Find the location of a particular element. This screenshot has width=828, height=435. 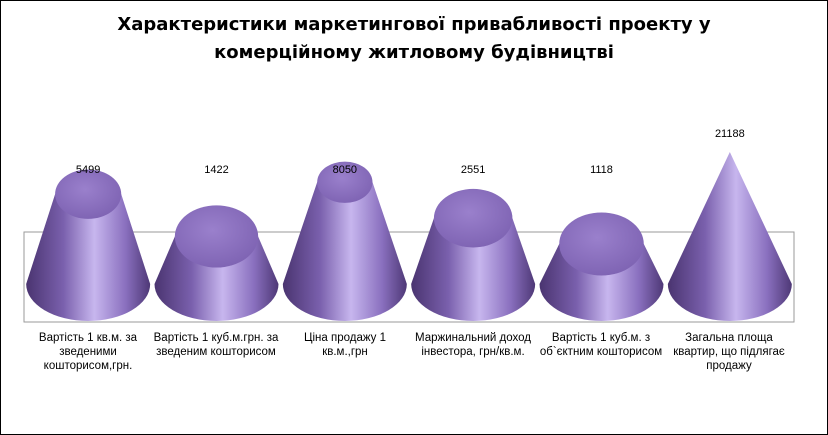

value-label-2: 1422 is located at coordinates (216, 170).